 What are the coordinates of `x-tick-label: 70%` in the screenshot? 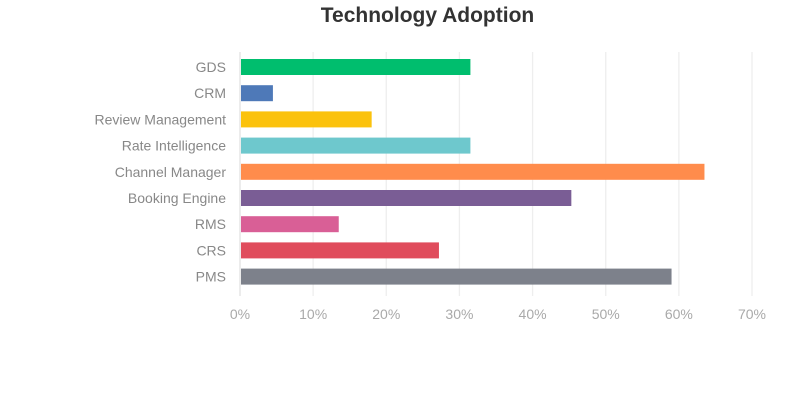 It's located at (752, 314).